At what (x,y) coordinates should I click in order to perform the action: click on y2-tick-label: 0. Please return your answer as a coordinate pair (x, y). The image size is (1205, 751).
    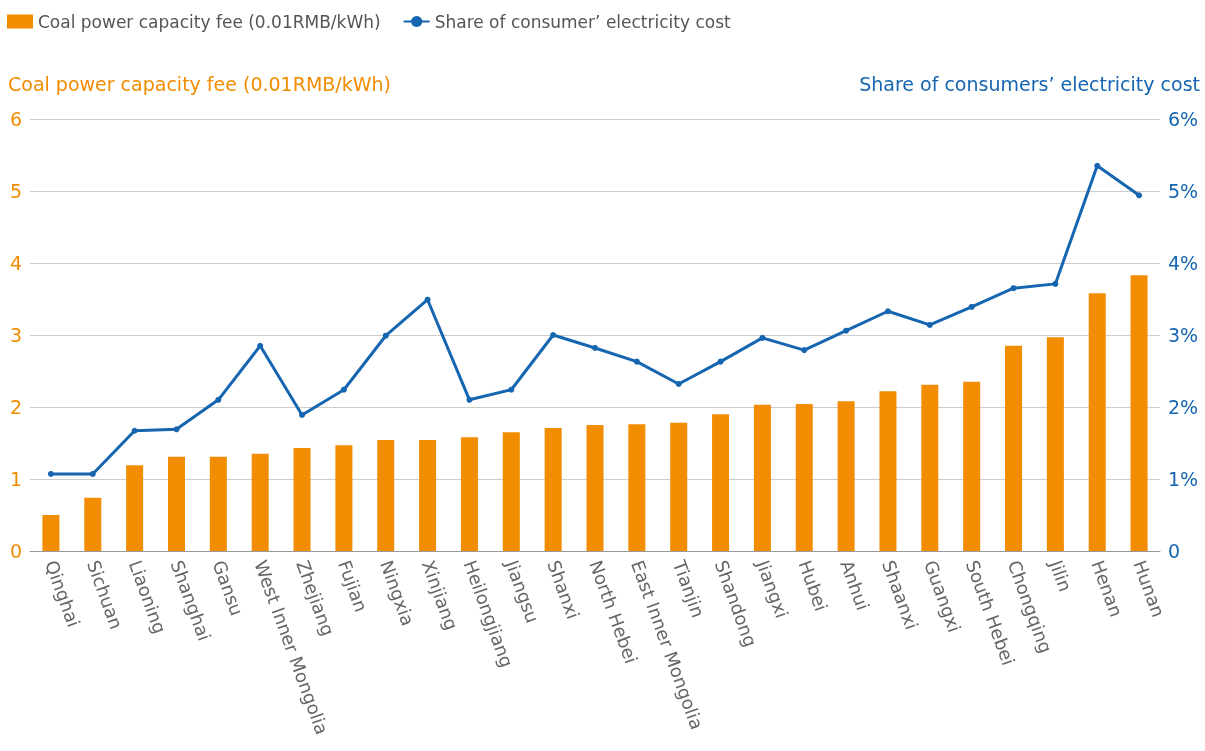
    Looking at the image, I should click on (1174, 551).